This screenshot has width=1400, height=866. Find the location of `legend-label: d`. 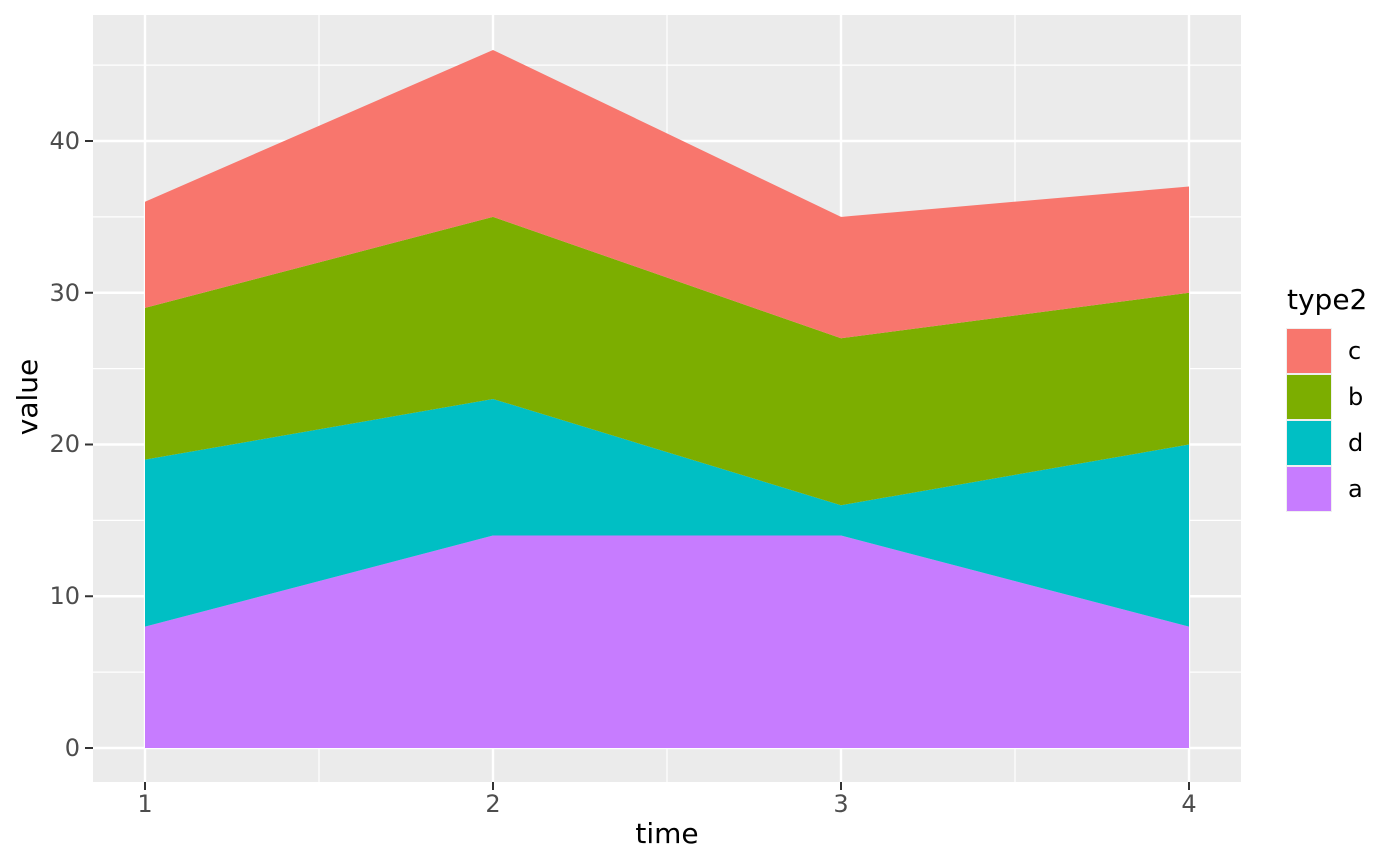

legend-label: d is located at coordinates (1356, 443).